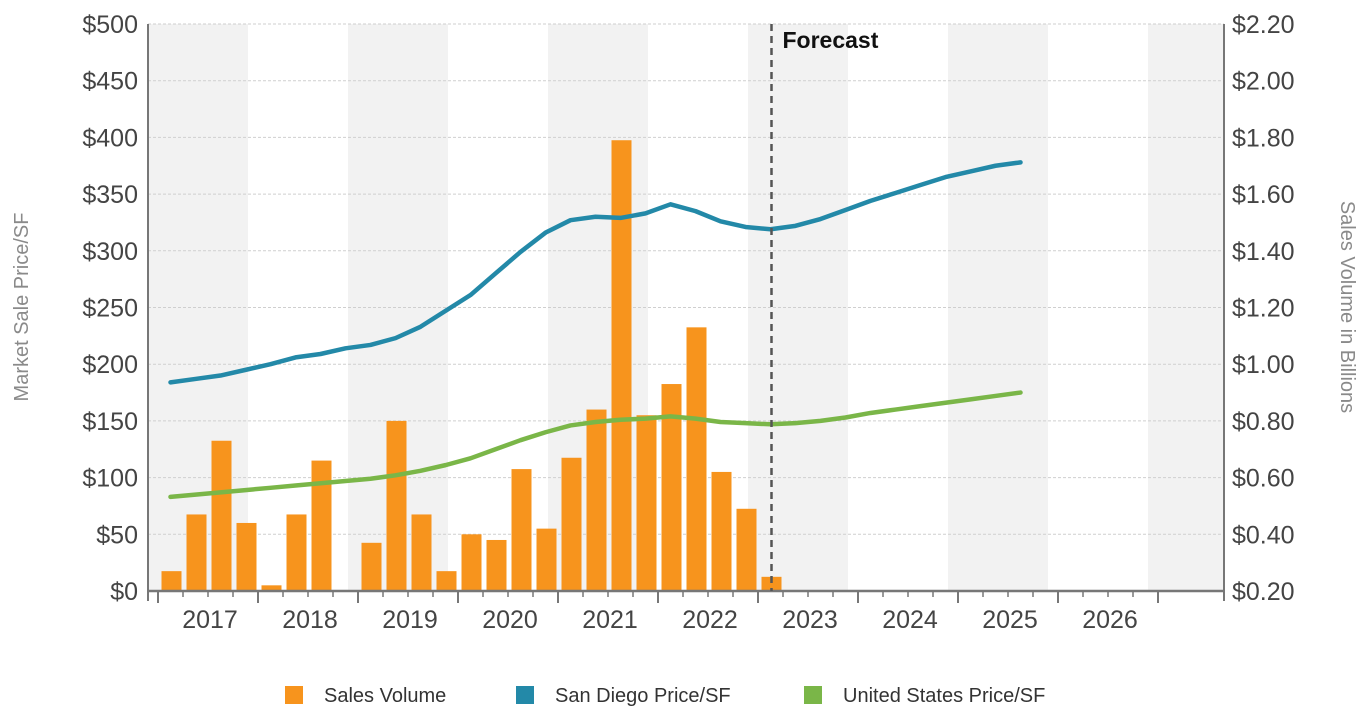 The image size is (1371, 716). I want to click on right-tick-label: $1.40, so click(1263, 252).